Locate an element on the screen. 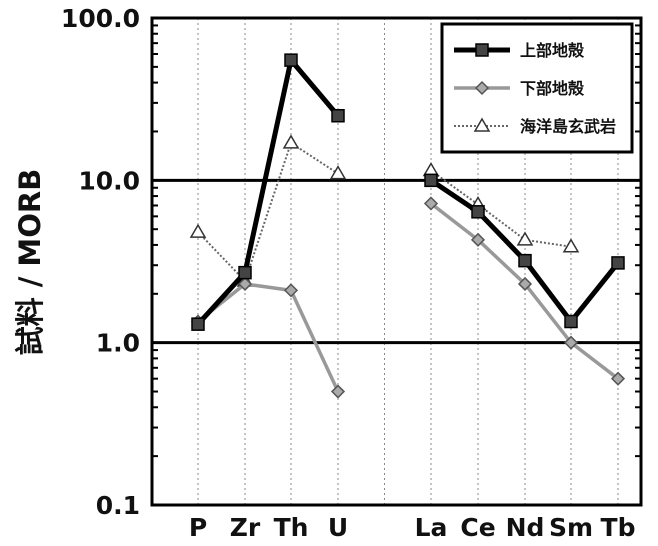 The image size is (658, 546). y-axis-label: 試料 / MORB is located at coordinates (30, 262).